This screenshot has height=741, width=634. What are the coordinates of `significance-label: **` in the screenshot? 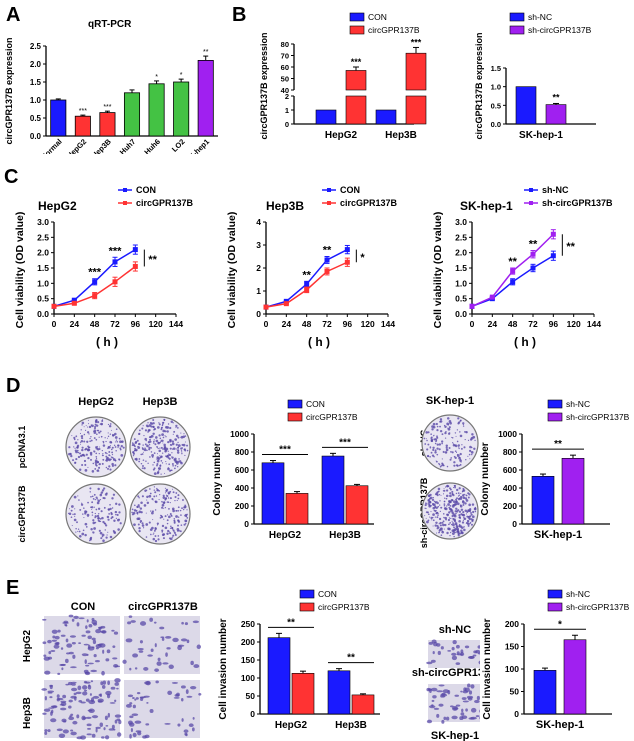 It's located at (533, 245).